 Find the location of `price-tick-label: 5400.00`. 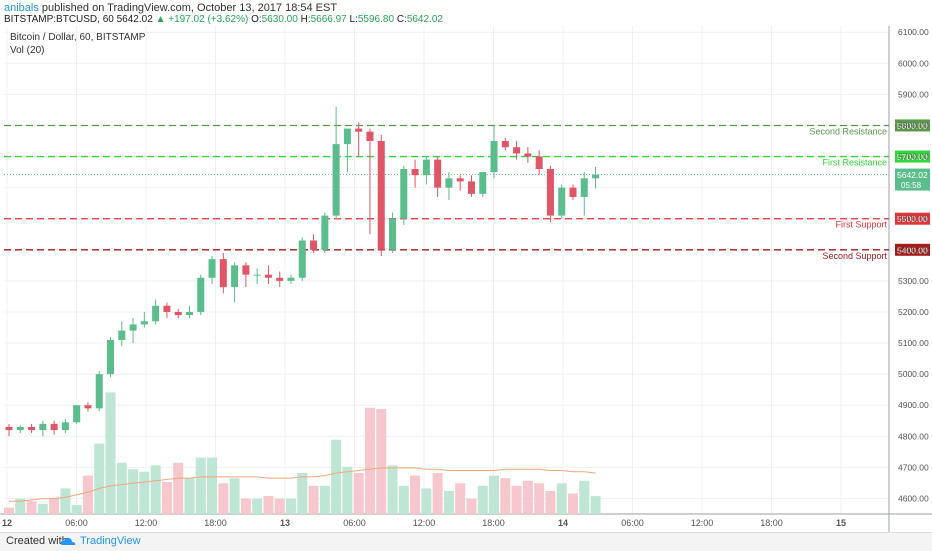

price-tick-label: 5400.00 is located at coordinates (913, 250).